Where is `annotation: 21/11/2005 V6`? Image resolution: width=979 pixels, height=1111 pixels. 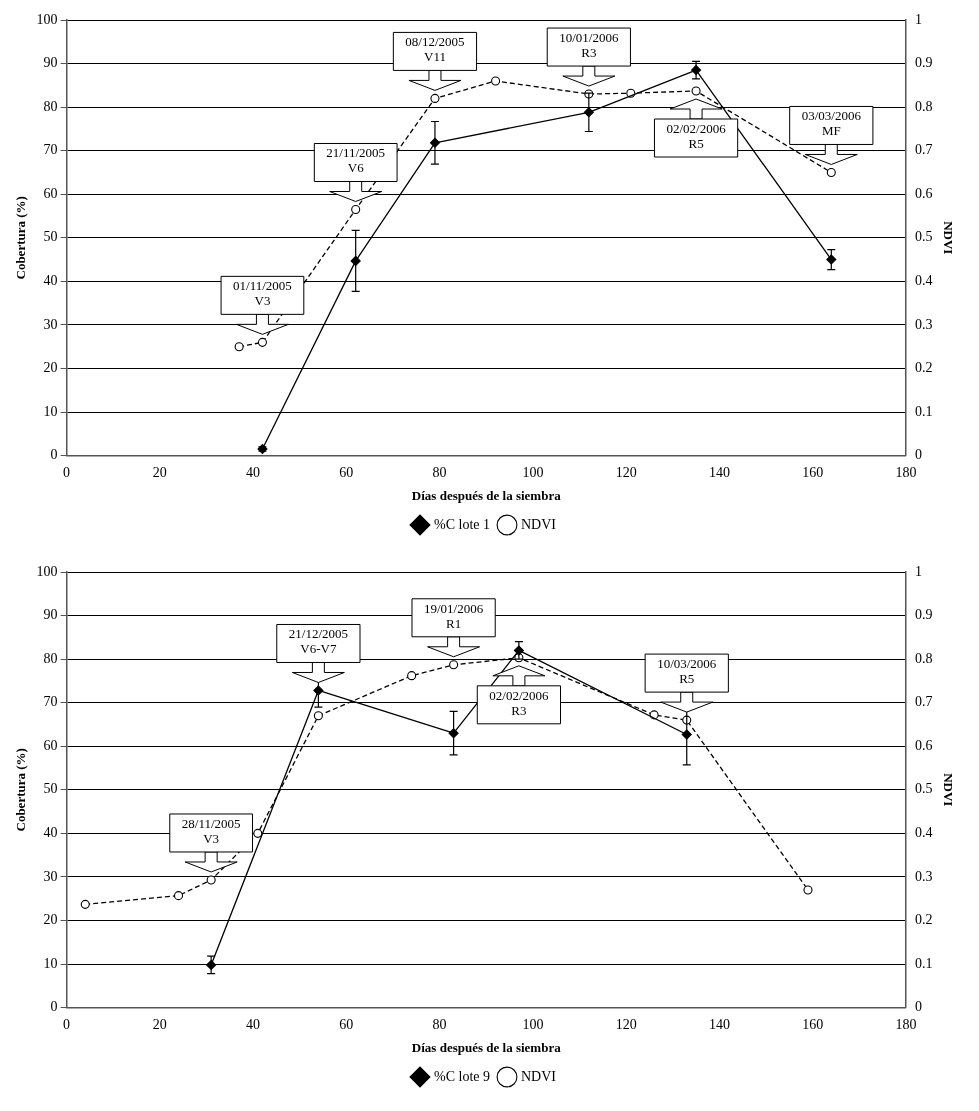
annotation: 21/11/2005 V6 is located at coordinates (356, 160).